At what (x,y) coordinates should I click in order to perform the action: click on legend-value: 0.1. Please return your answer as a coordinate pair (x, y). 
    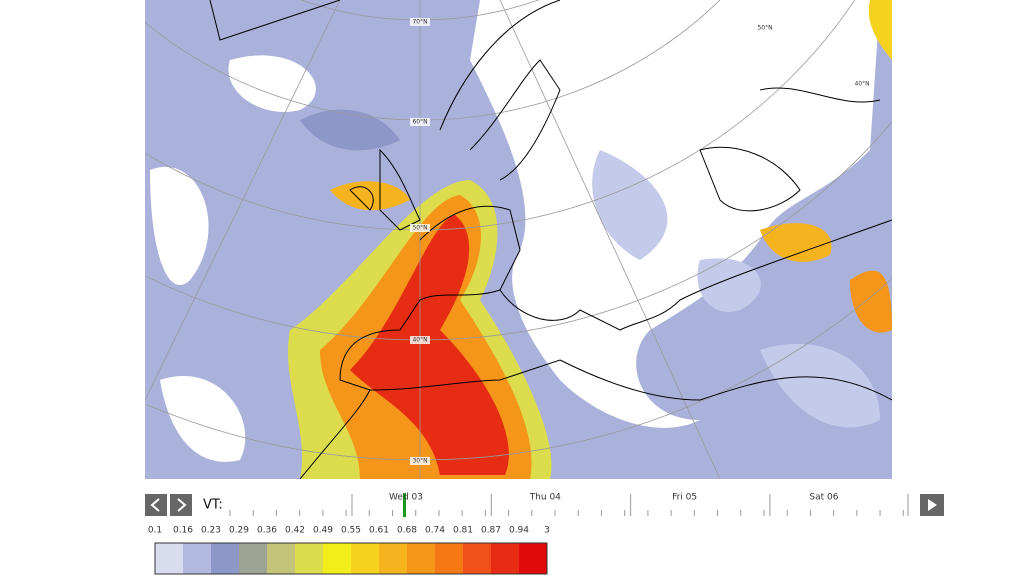
    Looking at the image, I should click on (155, 531).